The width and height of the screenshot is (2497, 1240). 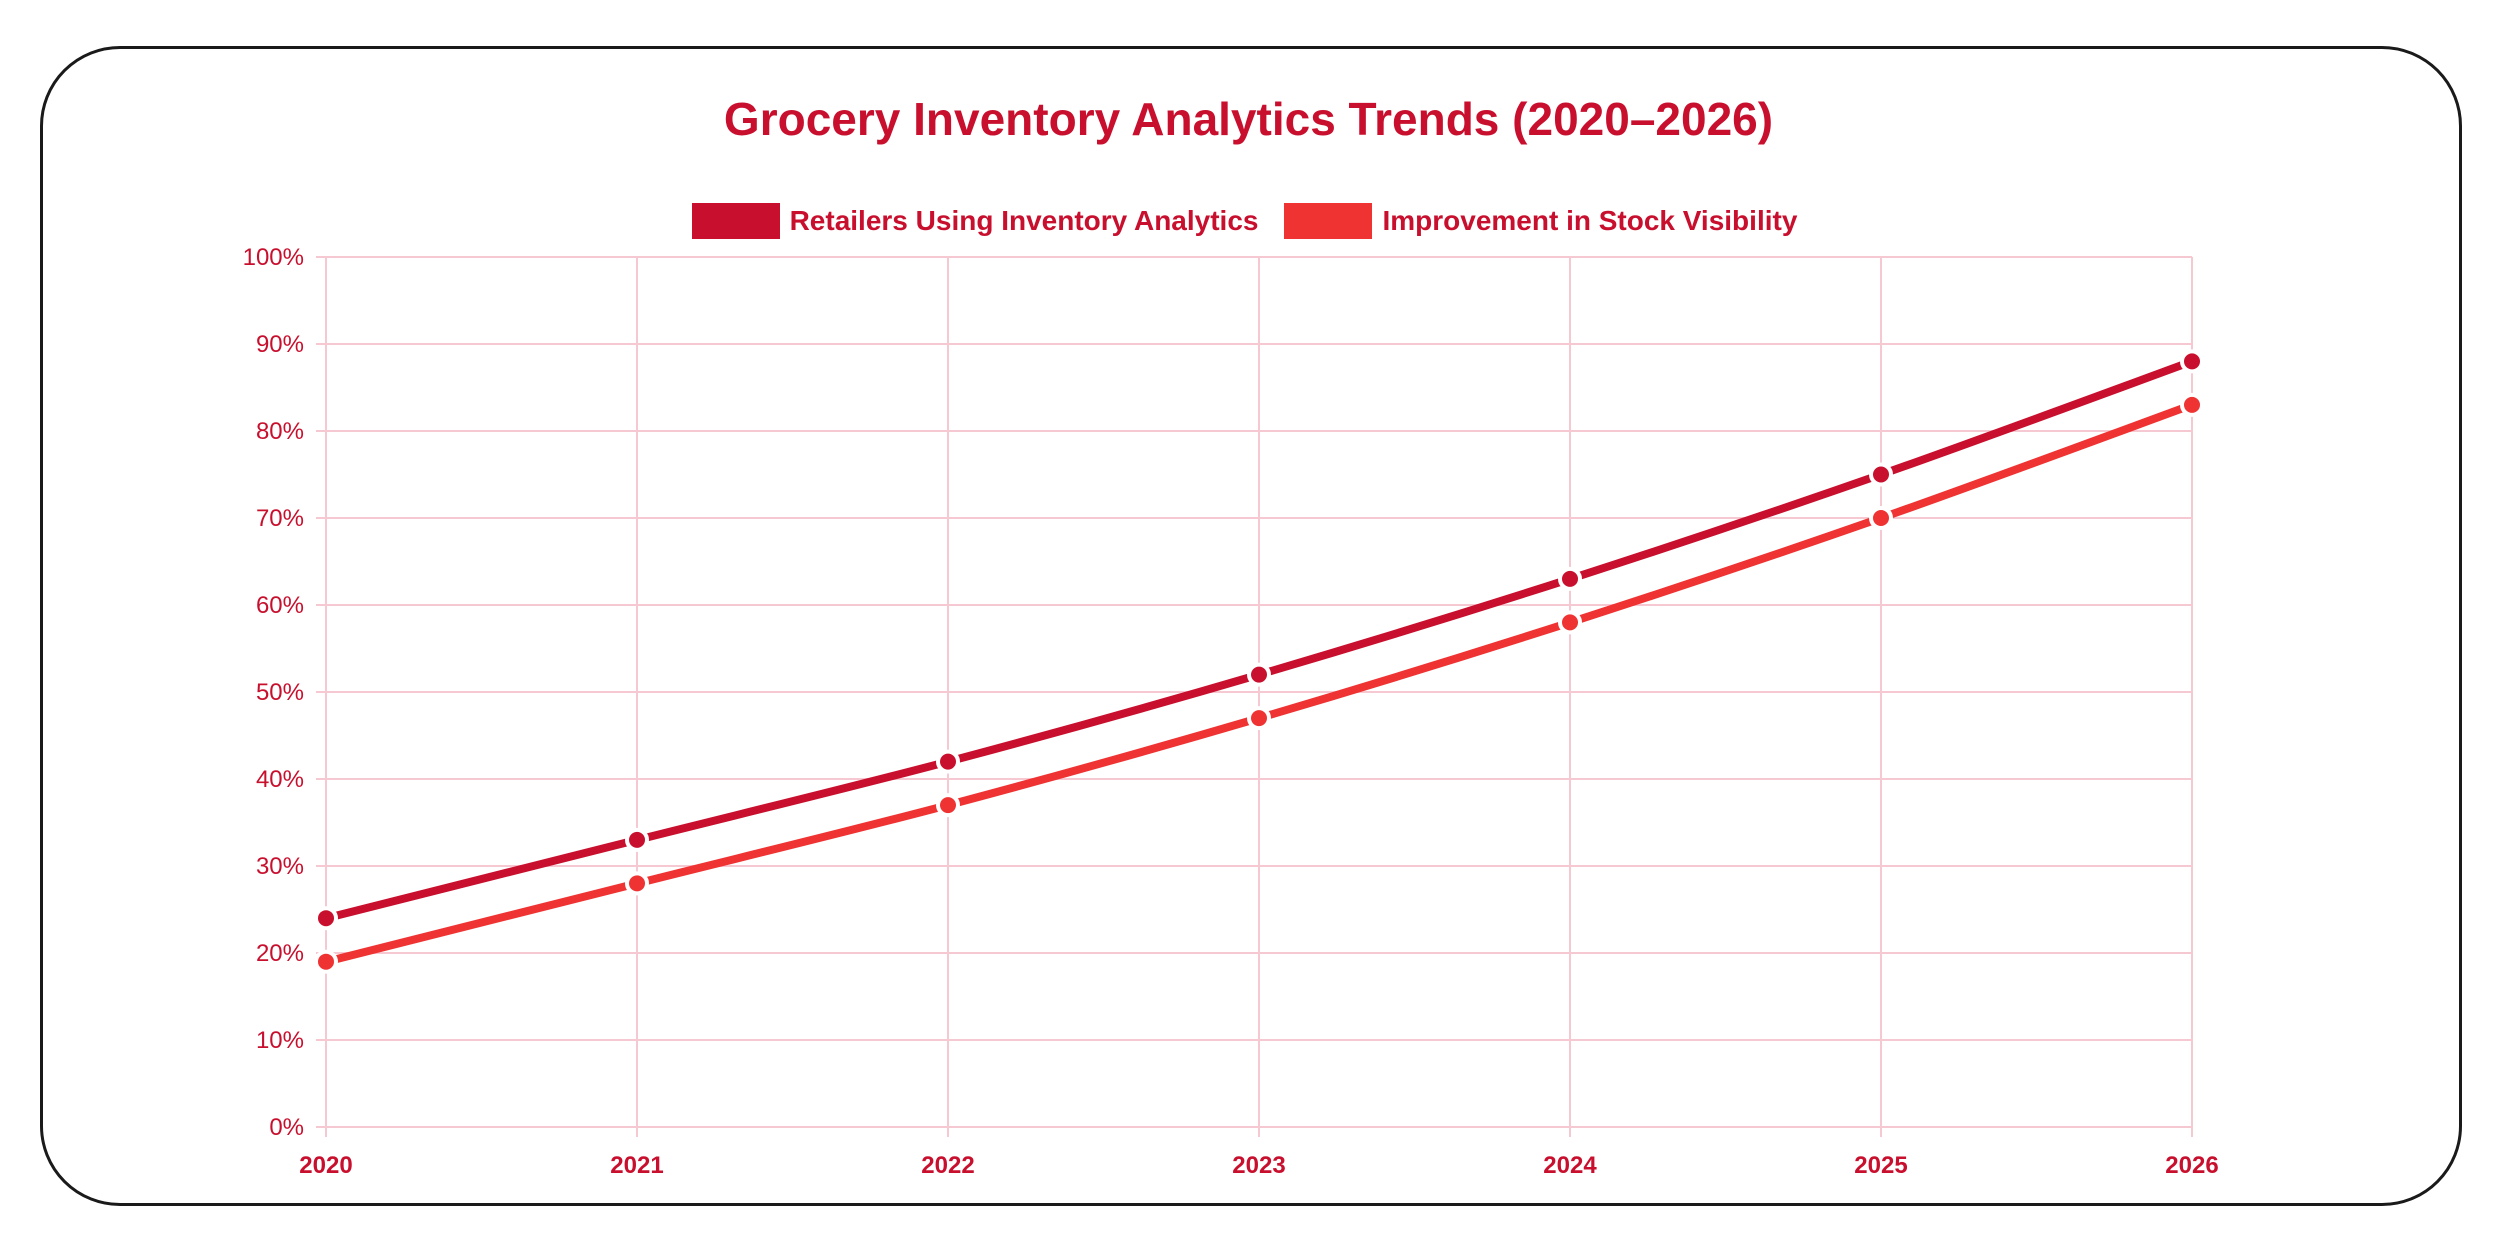 What do you see at coordinates (1258, 1165) in the screenshot?
I see `x-tick-label: 2023` at bounding box center [1258, 1165].